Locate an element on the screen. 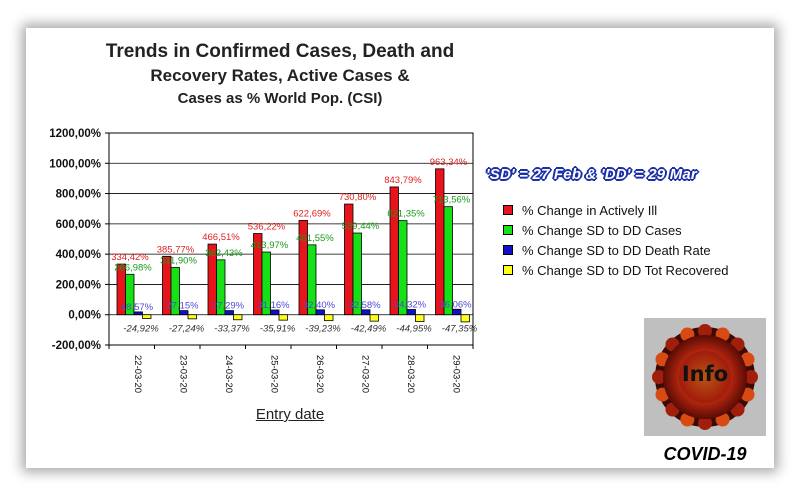 The width and height of the screenshot is (803, 496). data-label: 362,43% is located at coordinates (224, 253).